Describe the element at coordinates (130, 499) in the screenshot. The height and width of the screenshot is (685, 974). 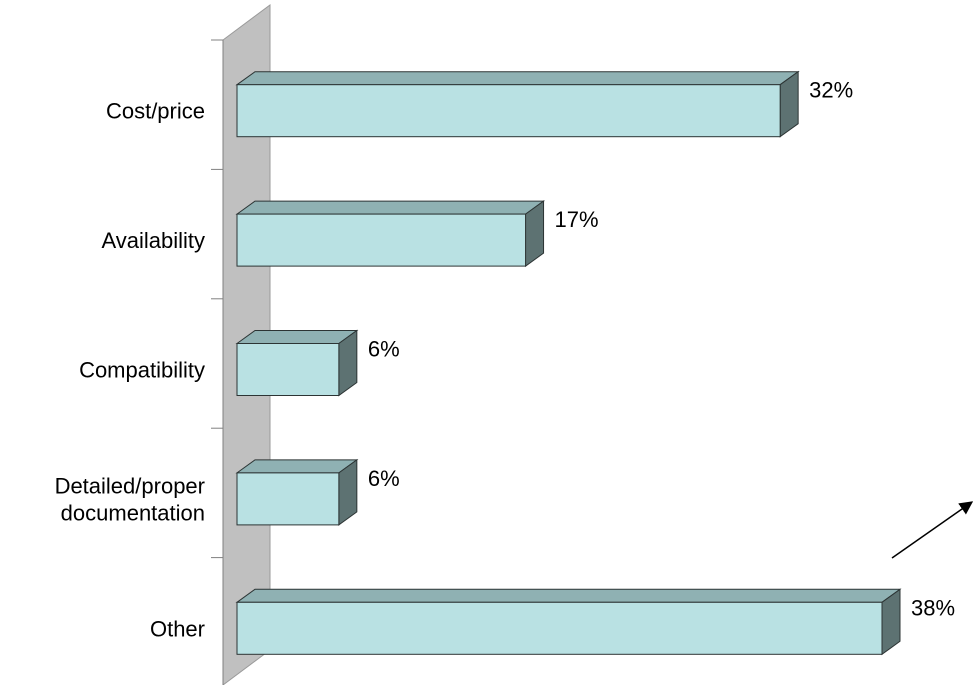
I see `category-label: Detailed/proper documentation` at that location.